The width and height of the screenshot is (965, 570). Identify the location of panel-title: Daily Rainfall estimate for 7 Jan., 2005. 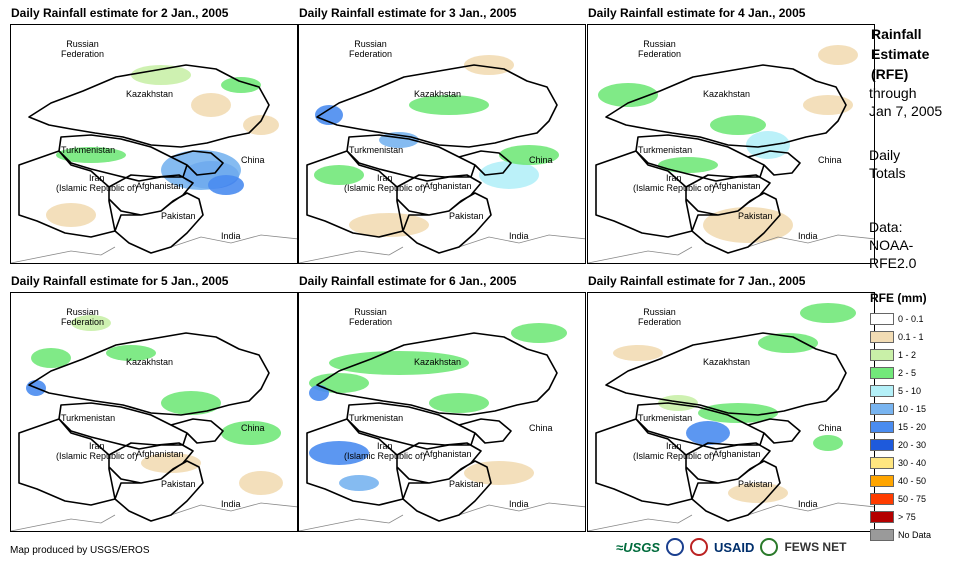
(697, 281).